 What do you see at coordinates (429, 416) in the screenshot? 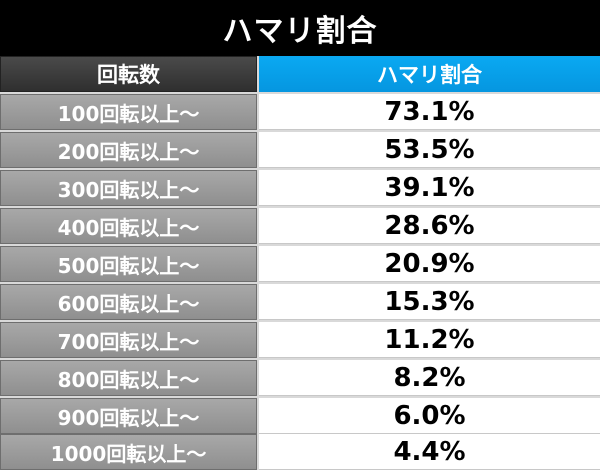
I see `row-rate: 6.0%` at bounding box center [429, 416].